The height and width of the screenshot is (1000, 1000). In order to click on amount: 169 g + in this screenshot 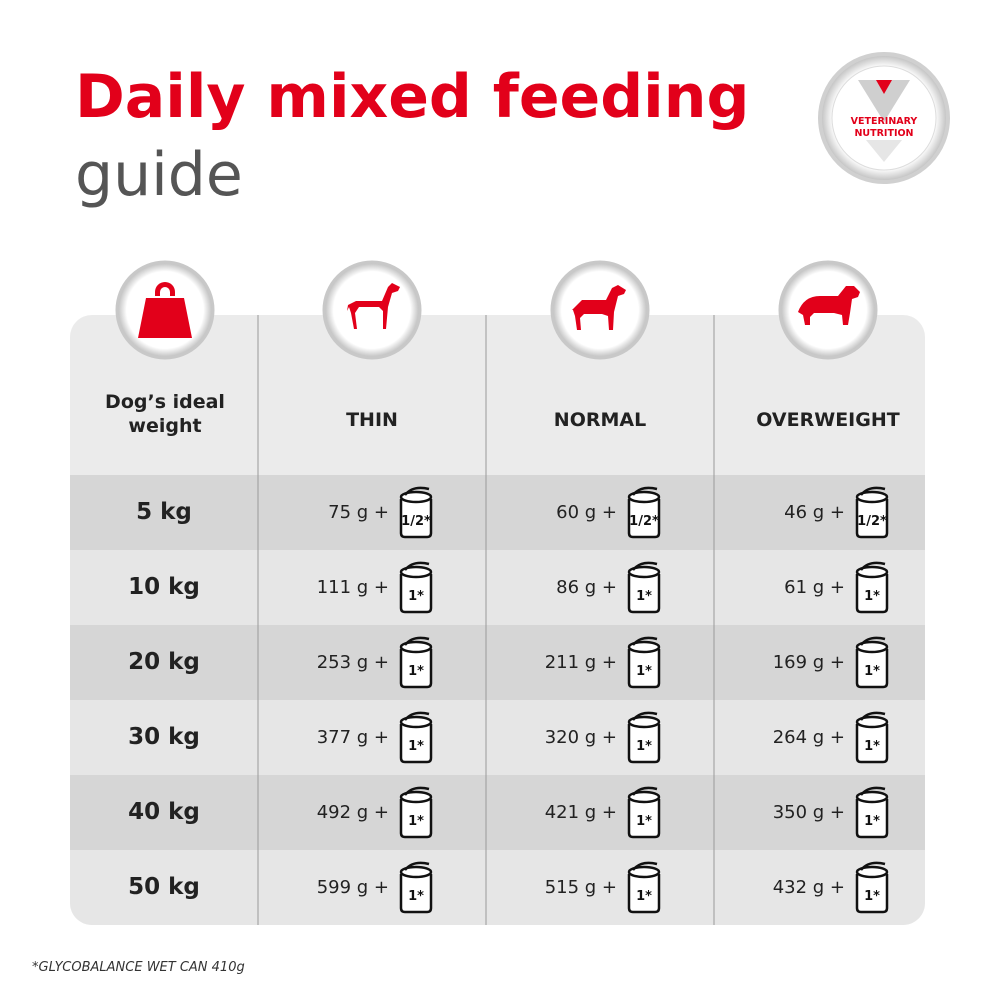, I will do `click(808, 662)`.